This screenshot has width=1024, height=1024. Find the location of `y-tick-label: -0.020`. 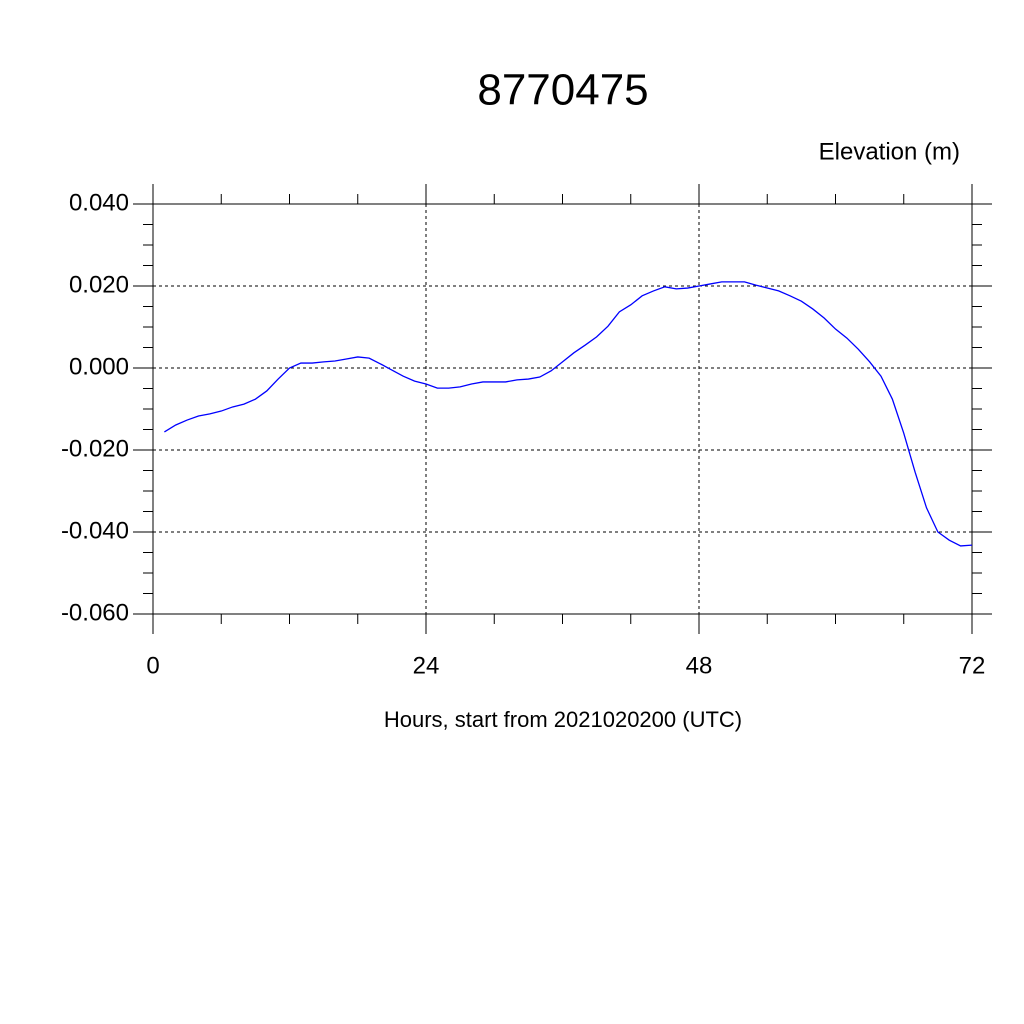

y-tick-label: -0.020 is located at coordinates (95, 448).